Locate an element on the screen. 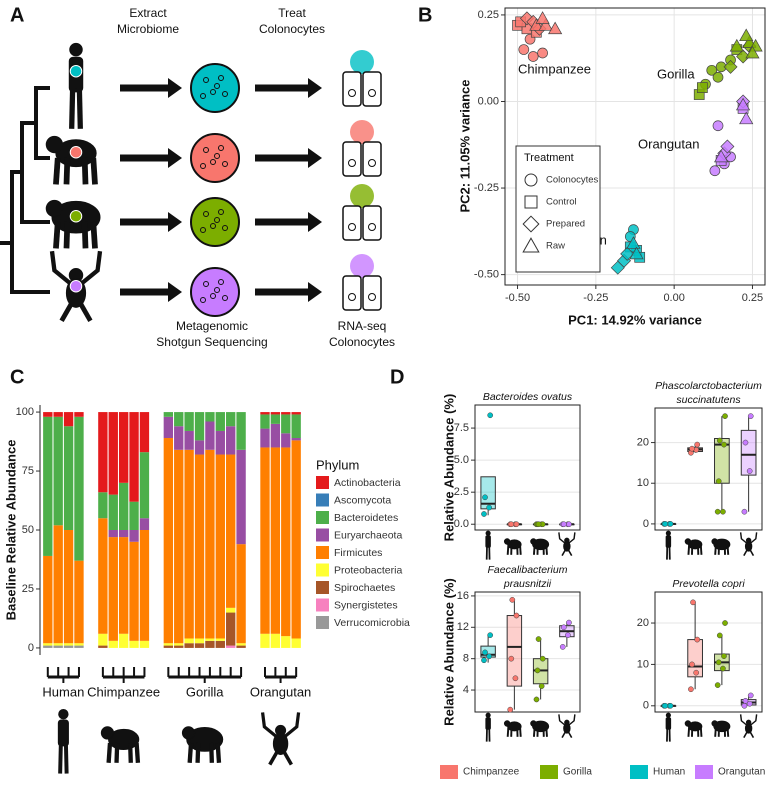 The width and height of the screenshot is (768, 785). legend-label: Firmicutes is located at coordinates (358, 553).